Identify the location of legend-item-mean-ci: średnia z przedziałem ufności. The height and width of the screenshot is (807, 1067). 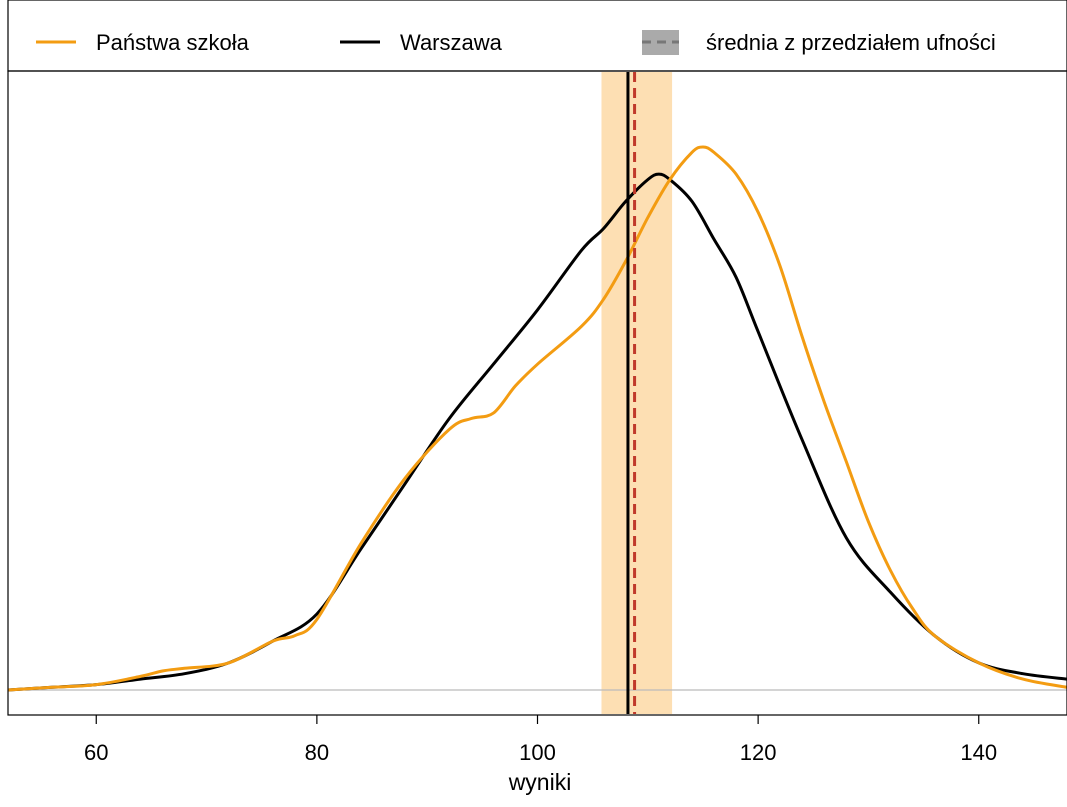
(819, 42).